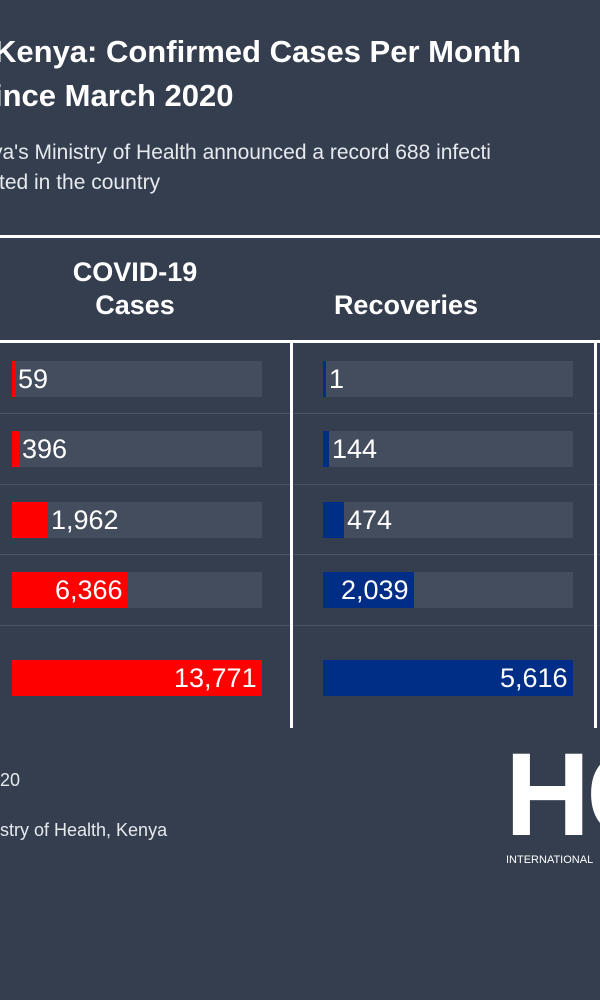 The width and height of the screenshot is (600, 1000). Describe the element at coordinates (300, 341) in the screenshot. I see `header-rule` at that location.